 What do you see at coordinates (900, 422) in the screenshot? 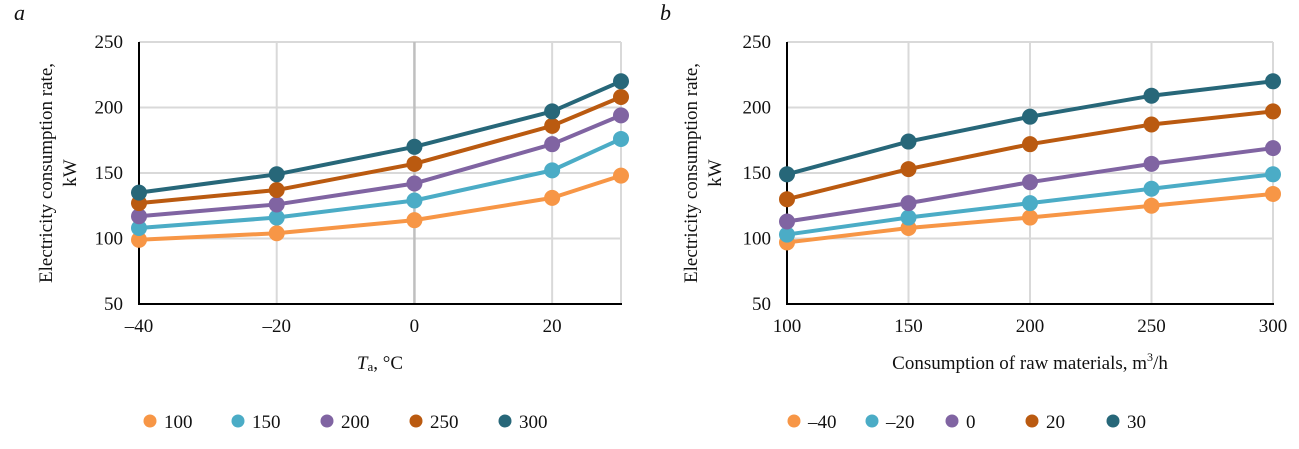
I see `legend-label: –20` at bounding box center [900, 422].